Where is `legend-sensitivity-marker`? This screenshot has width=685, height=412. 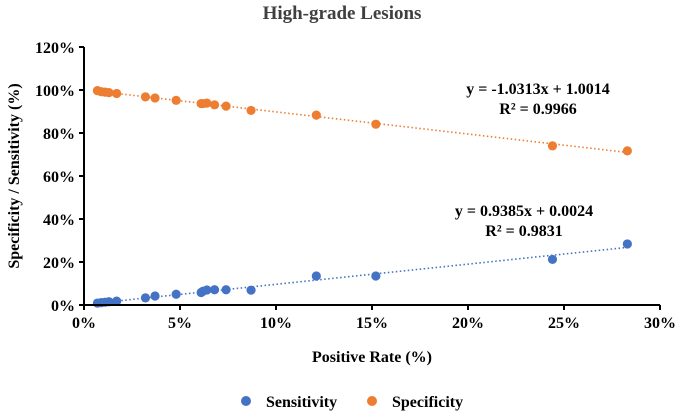 legend-sensitivity-marker is located at coordinates (246, 401).